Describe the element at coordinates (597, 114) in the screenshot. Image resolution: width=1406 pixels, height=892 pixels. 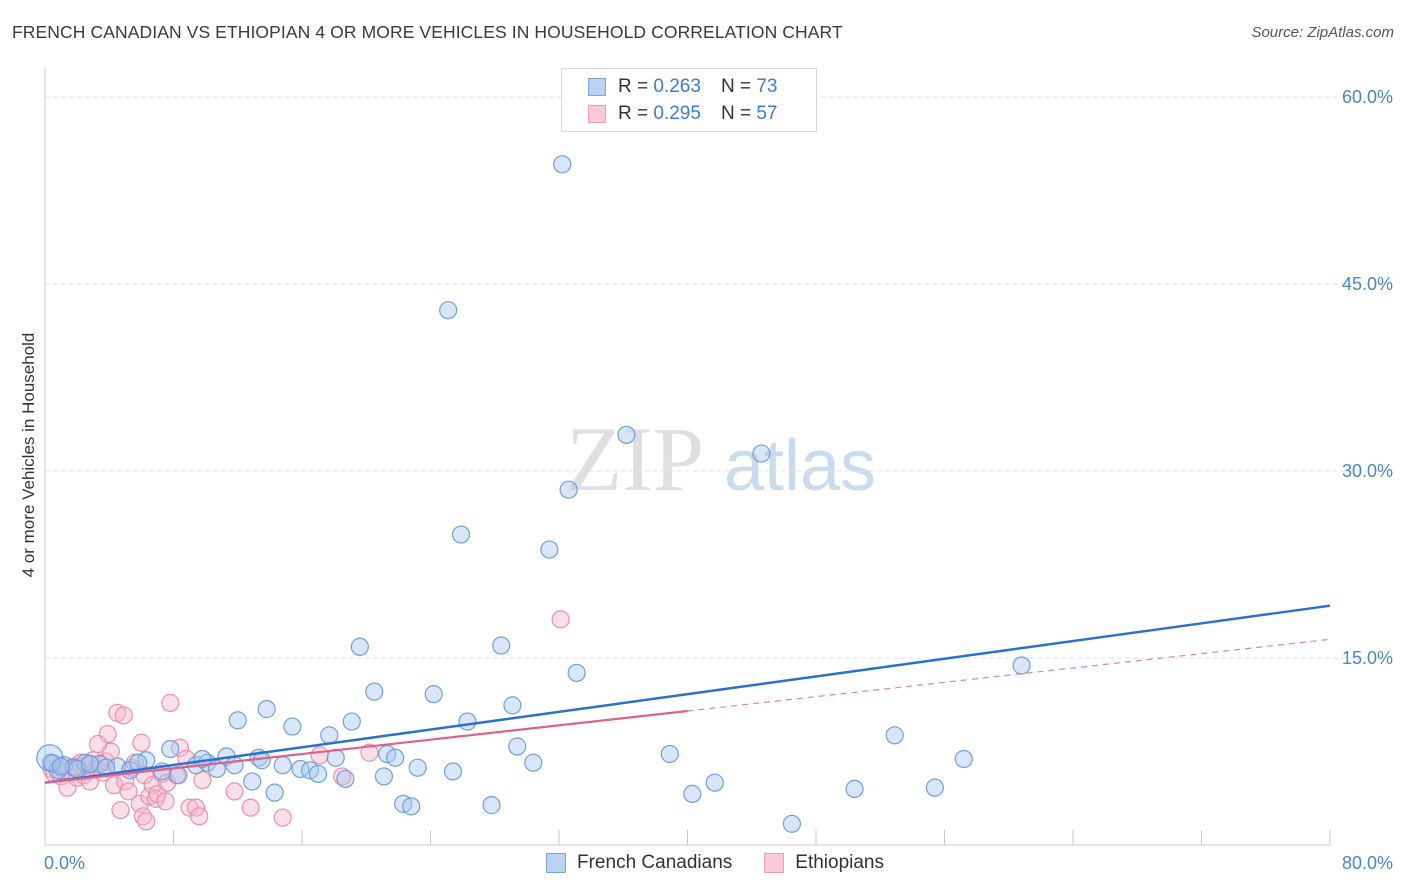
I see `legend-swatch-pink` at that location.